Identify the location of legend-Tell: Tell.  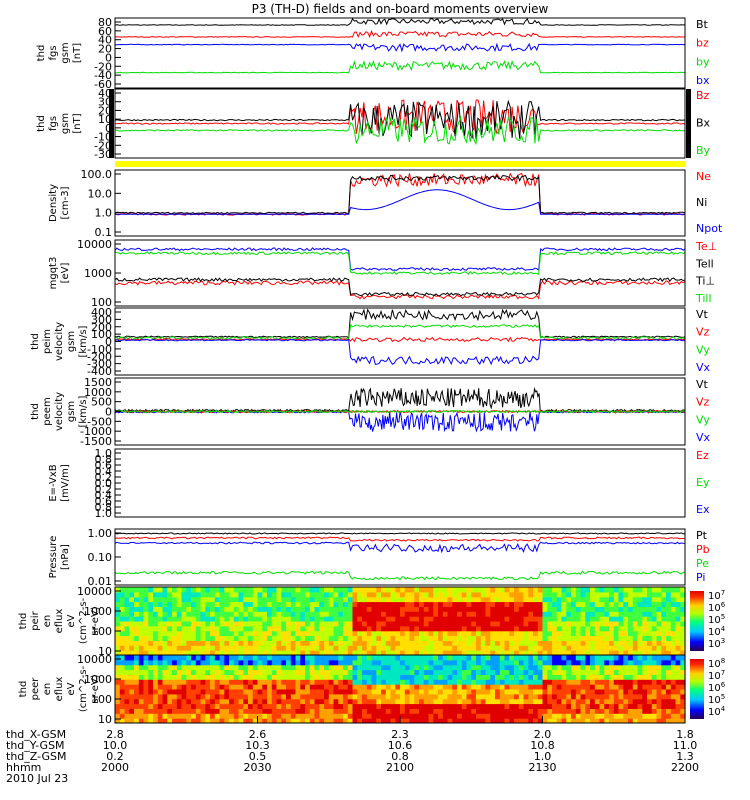
(704, 263).